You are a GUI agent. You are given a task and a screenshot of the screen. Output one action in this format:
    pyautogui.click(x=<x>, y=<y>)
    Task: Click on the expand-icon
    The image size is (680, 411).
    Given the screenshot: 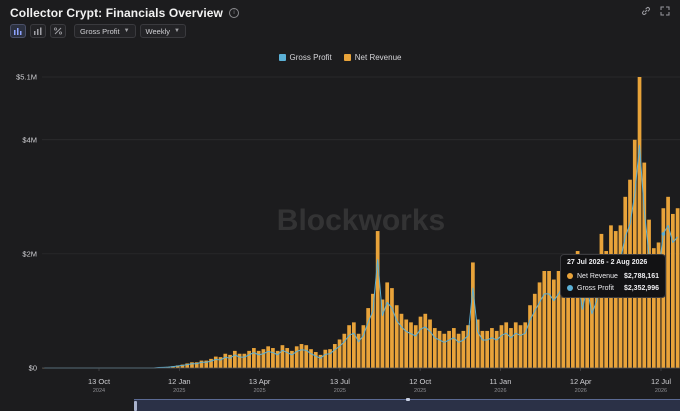 What is the action you would take?
    pyautogui.click(x=665, y=11)
    